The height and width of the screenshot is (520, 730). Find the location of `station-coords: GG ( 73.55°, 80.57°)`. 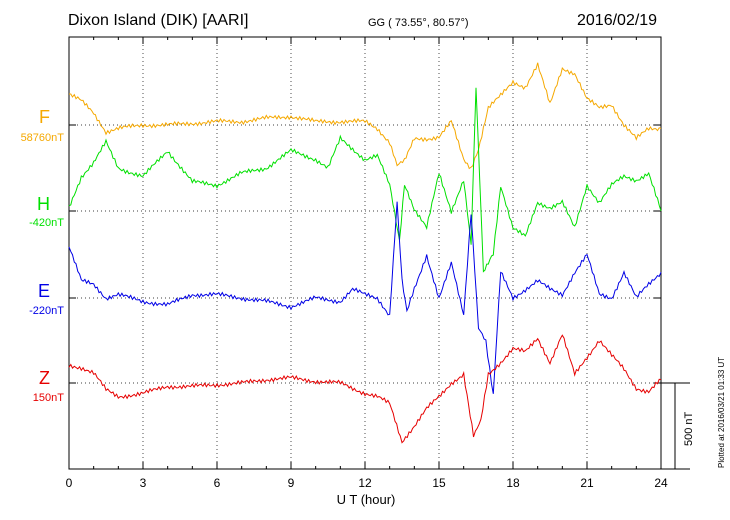

station-coords: GG ( 73.55°, 80.57°) is located at coordinates (418, 23).